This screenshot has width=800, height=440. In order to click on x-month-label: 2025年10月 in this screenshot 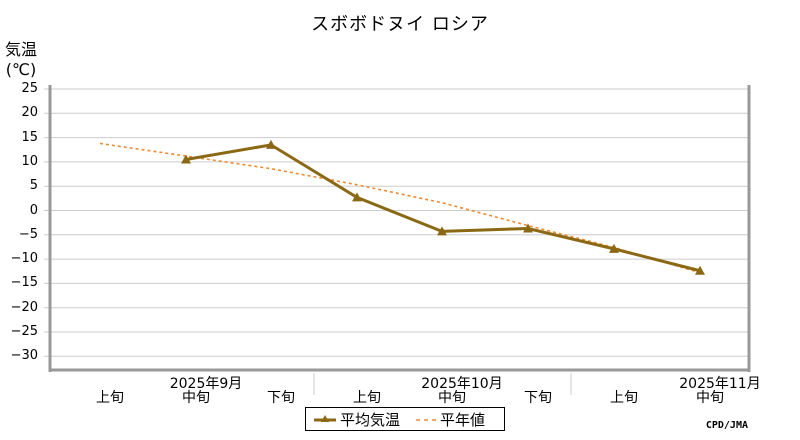, I will do `click(462, 384)`.